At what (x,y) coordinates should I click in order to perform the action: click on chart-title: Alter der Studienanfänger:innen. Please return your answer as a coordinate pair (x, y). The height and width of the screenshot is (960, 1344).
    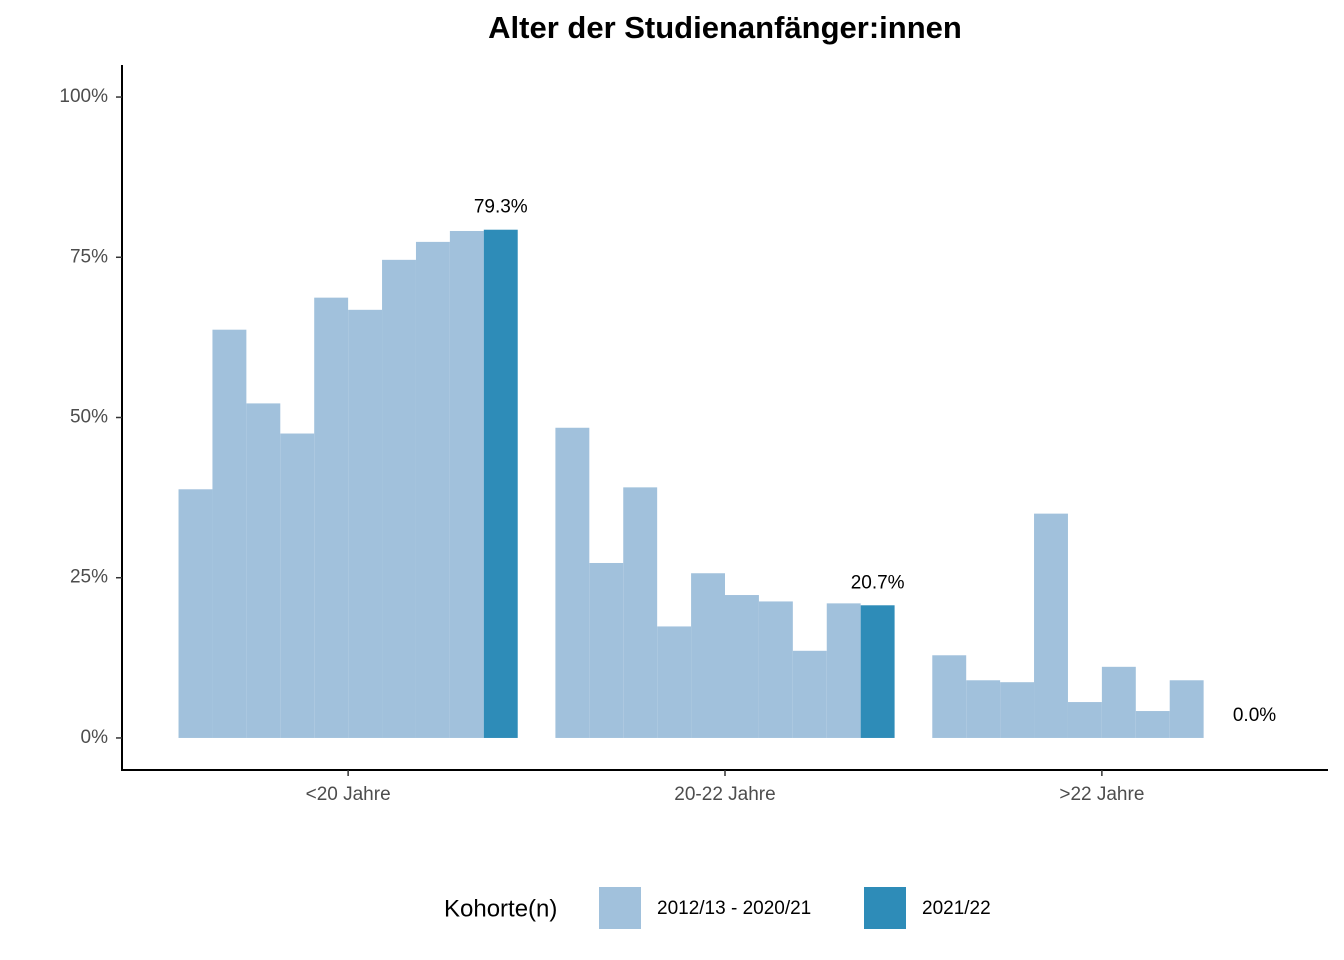
    Looking at the image, I should click on (725, 27).